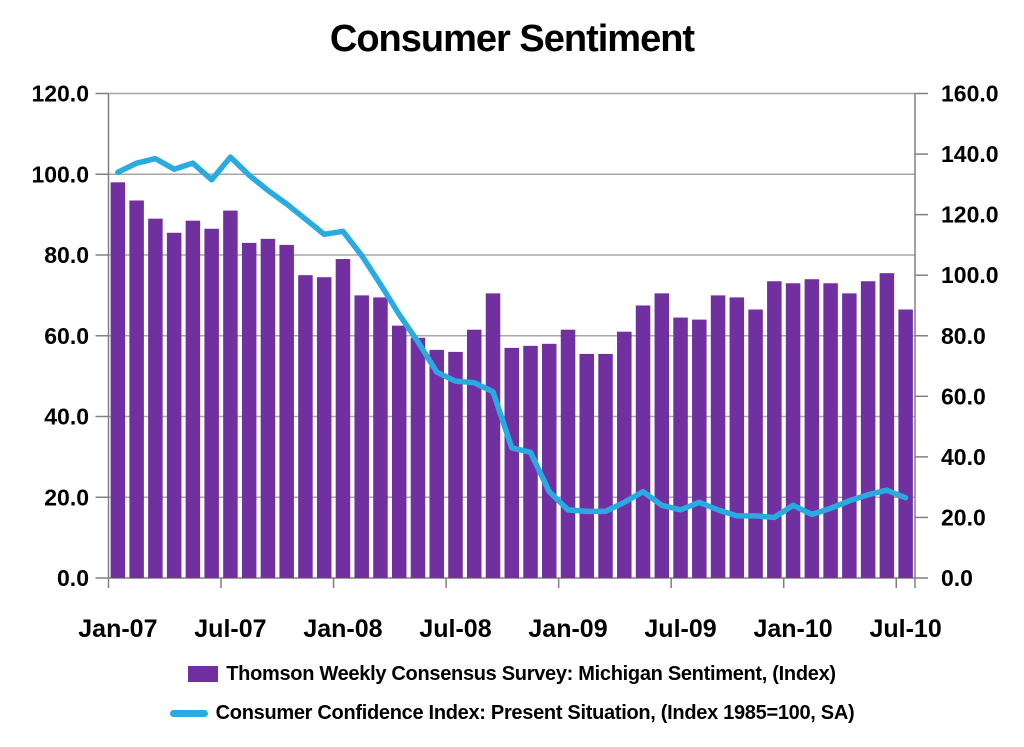 The width and height of the screenshot is (1024, 747). I want to click on y-axis-right-label: 60.0, so click(963, 396).